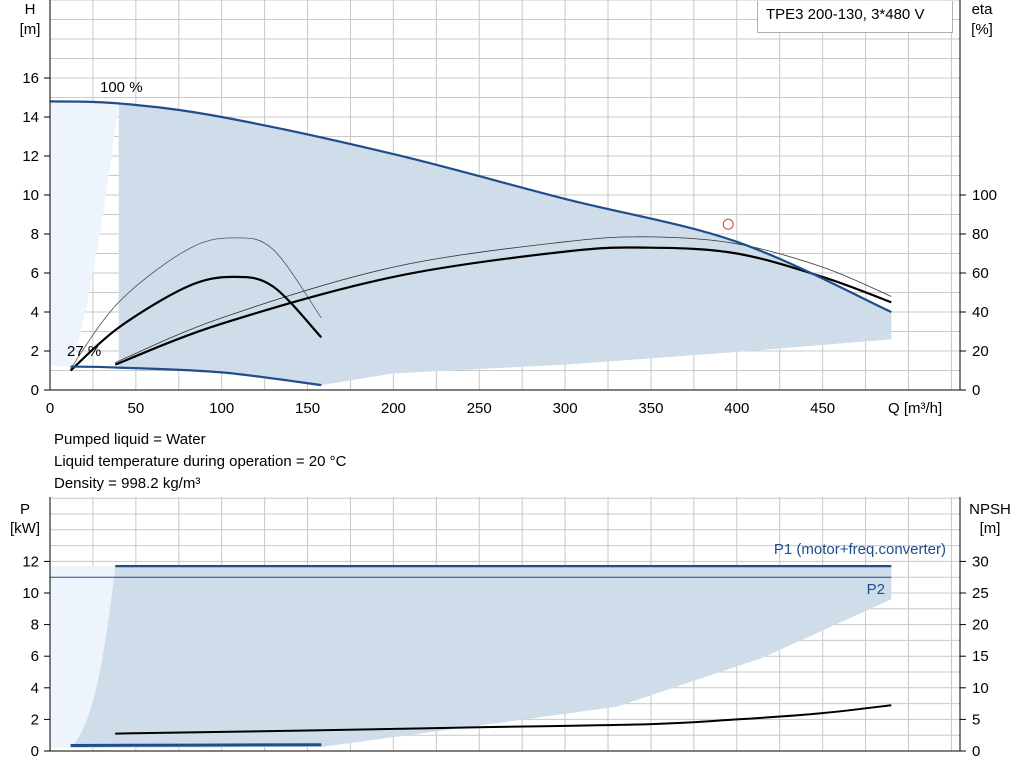 The image size is (1024, 781). I want to click on eta-operating-thin-curve, so click(503, 300).